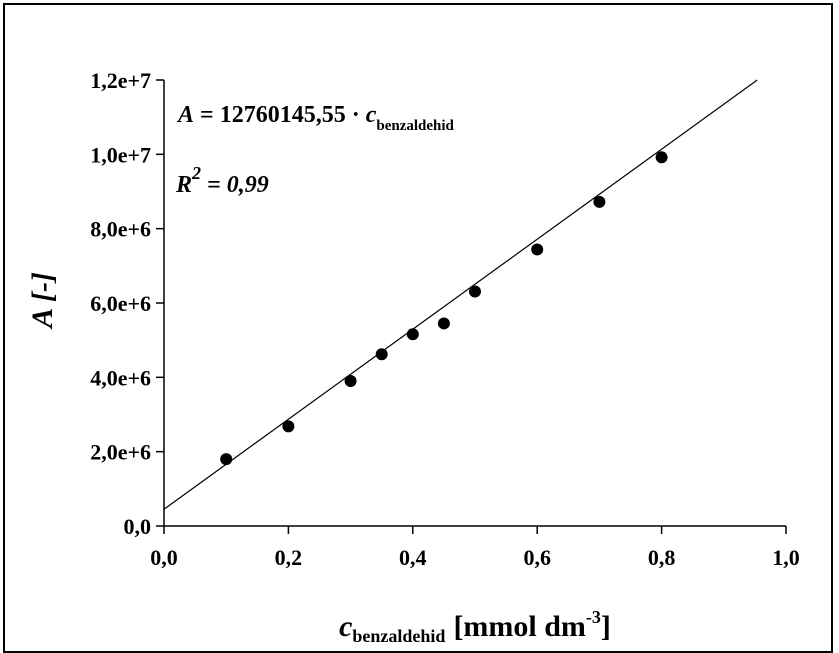 The height and width of the screenshot is (653, 839). Describe the element at coordinates (606, 626) in the screenshot. I see `x-axis-title-close: ]` at that location.